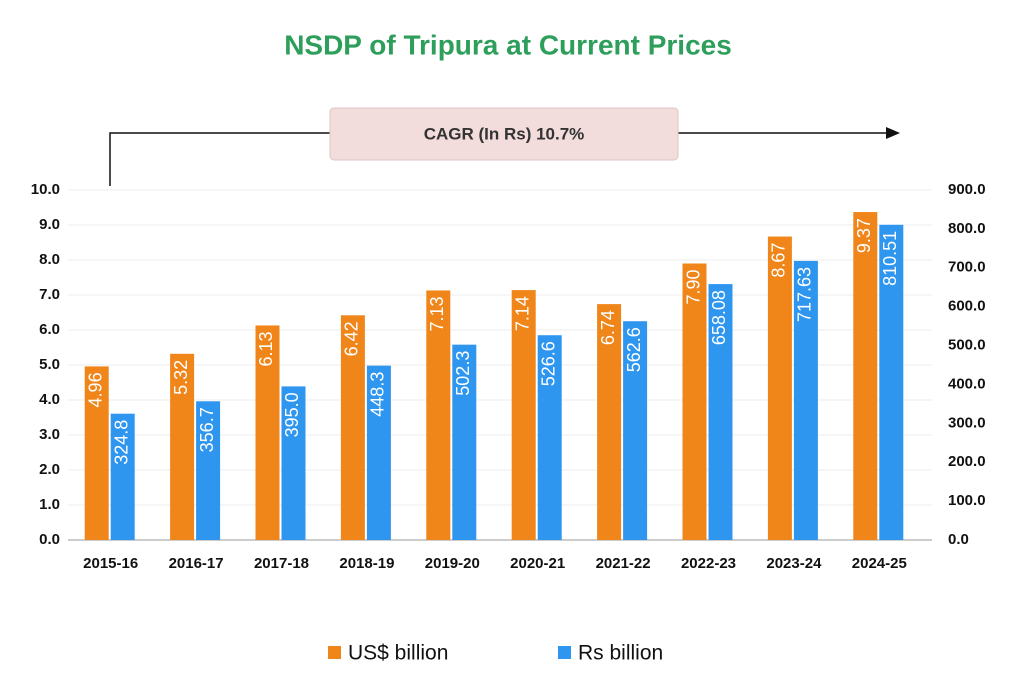 The height and width of the screenshot is (690, 1024). What do you see at coordinates (49, 469) in the screenshot?
I see `y-tick-label: 2.0` at bounding box center [49, 469].